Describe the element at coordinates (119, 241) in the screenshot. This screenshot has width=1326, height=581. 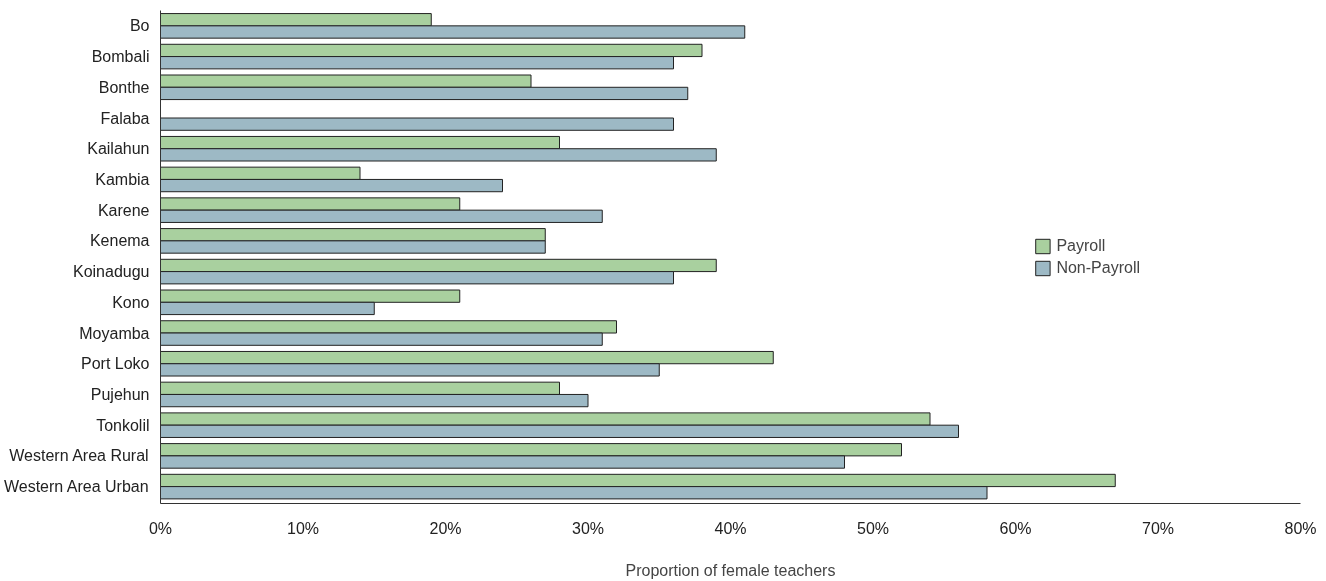
I see `y-tick-label: Kenema` at that location.